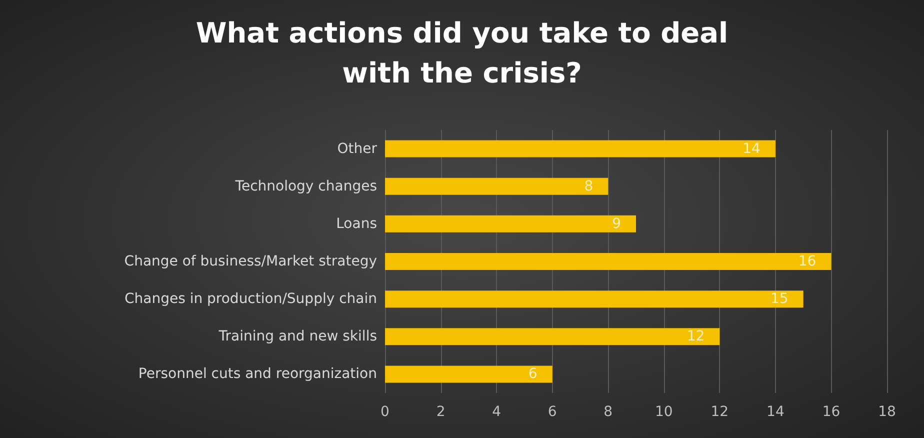 This screenshot has width=924, height=438. Describe the element at coordinates (356, 224) in the screenshot. I see `y-tick-label: Loans` at that location.